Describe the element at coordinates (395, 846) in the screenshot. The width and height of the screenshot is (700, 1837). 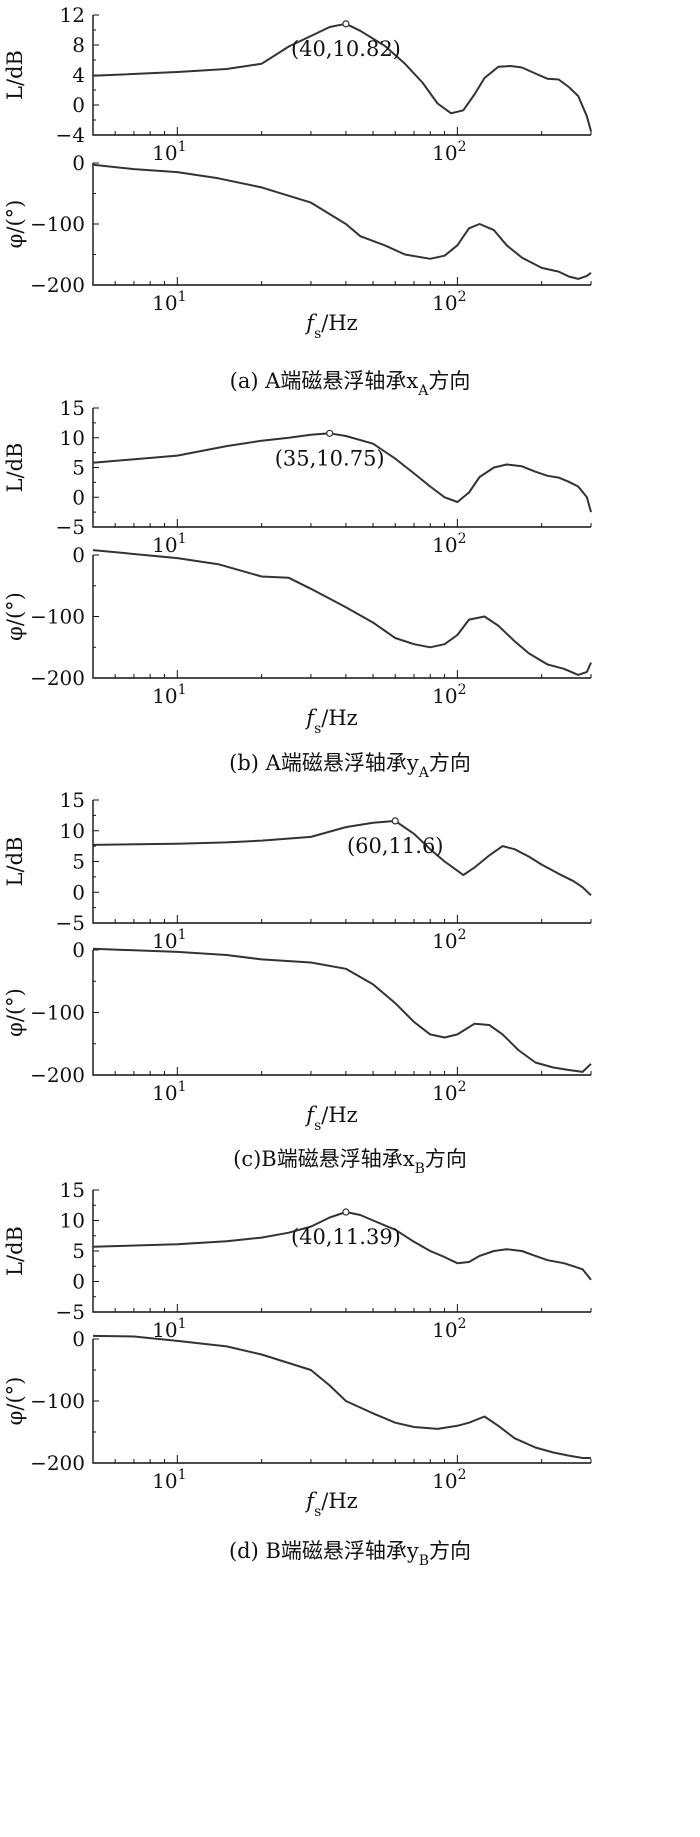
I see `peak-annotation: (60,11.6)` at that location.